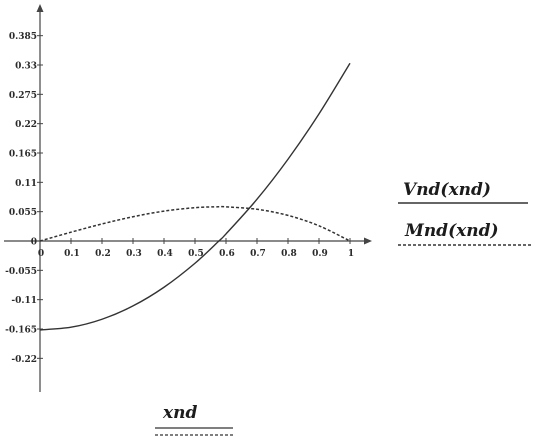  What do you see at coordinates (195, 223) in the screenshot?
I see `series-mnd-line` at bounding box center [195, 223].